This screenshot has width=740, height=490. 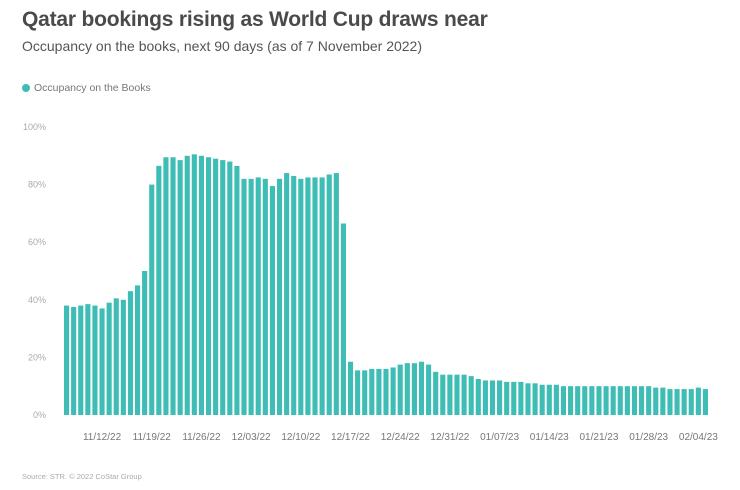 What do you see at coordinates (449, 437) in the screenshot?
I see `x-tick-label: 12/31/22` at bounding box center [449, 437].